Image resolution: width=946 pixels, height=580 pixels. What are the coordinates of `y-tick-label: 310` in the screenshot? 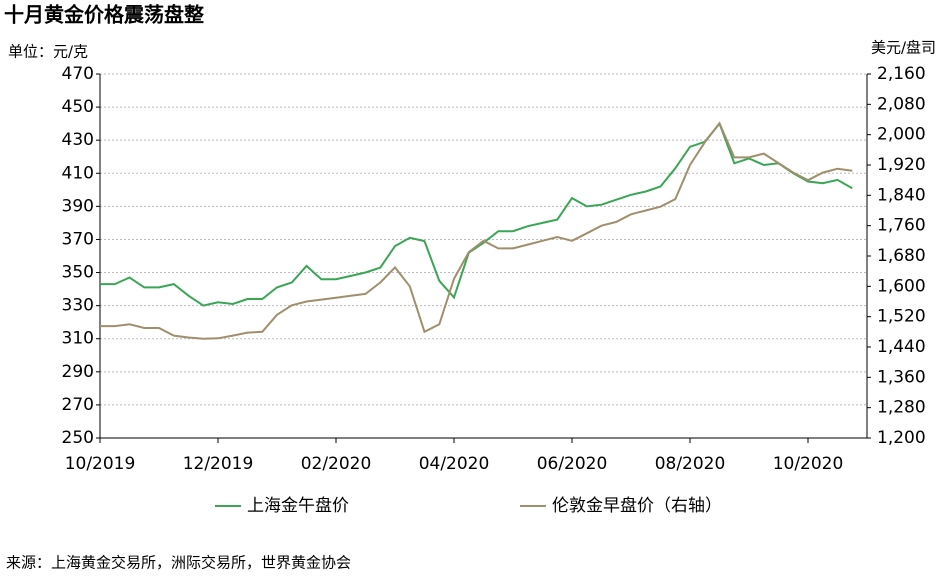 It's located at (78, 339).